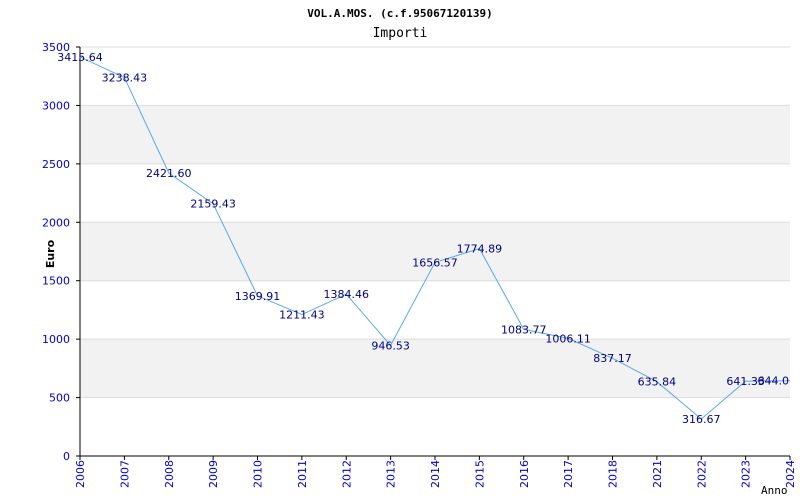 The height and width of the screenshot is (500, 800). Describe the element at coordinates (612, 358) in the screenshot. I see `data-label: 837.17` at that location.